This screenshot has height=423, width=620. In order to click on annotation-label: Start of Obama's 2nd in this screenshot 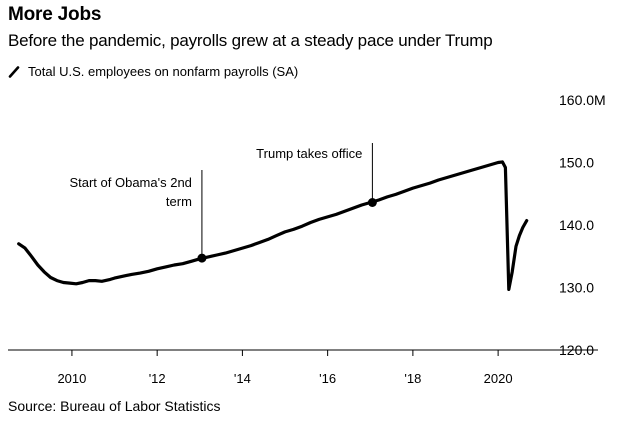, I will do `click(130, 182)`.